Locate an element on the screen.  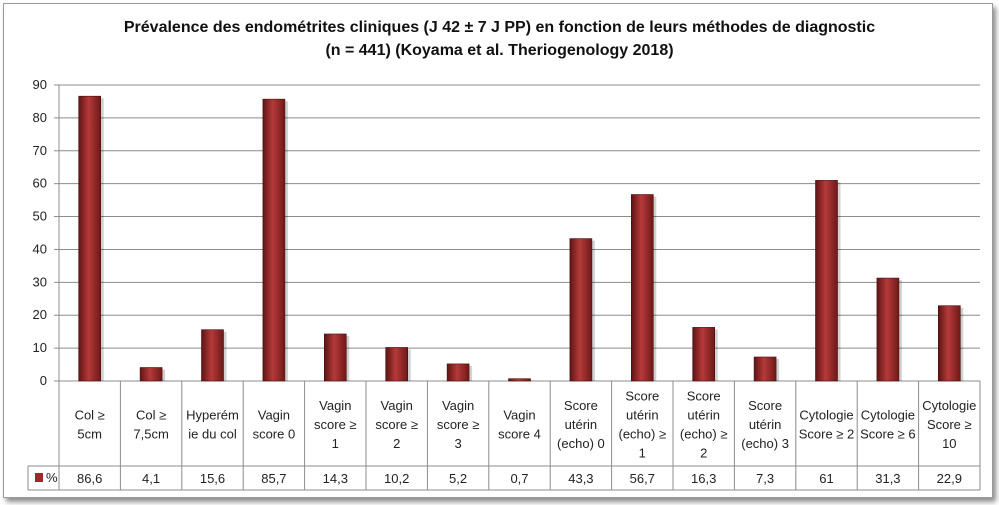
x-category-label: Vagin score ≥2 is located at coordinates (396, 424).